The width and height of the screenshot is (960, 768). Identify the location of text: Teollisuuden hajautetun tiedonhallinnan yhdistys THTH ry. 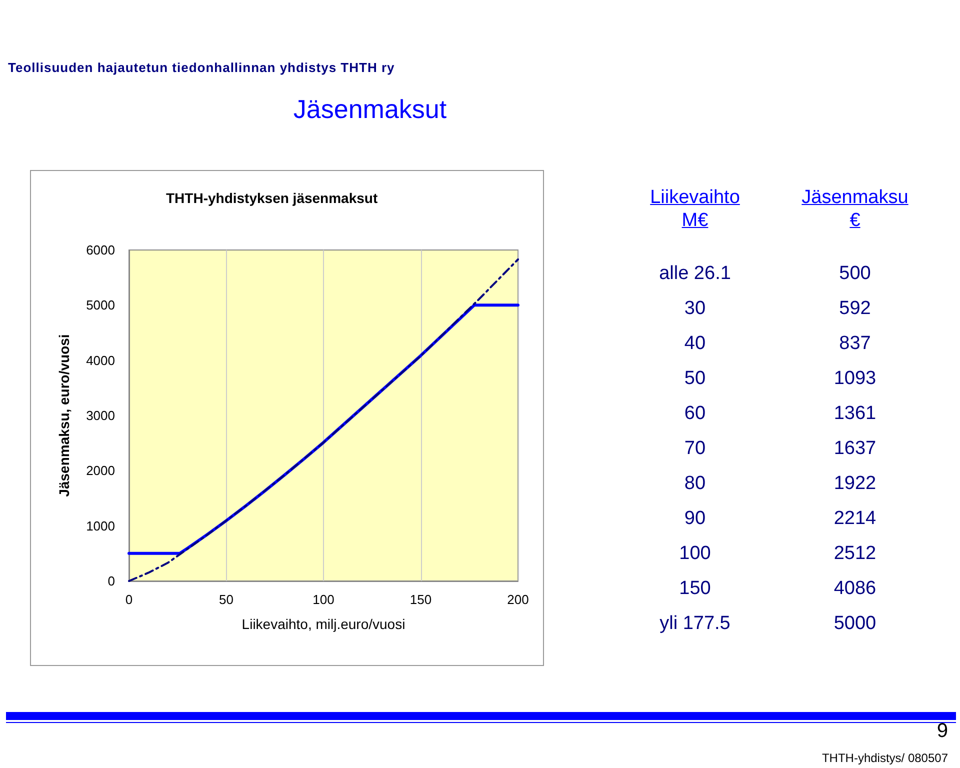
(201, 67).